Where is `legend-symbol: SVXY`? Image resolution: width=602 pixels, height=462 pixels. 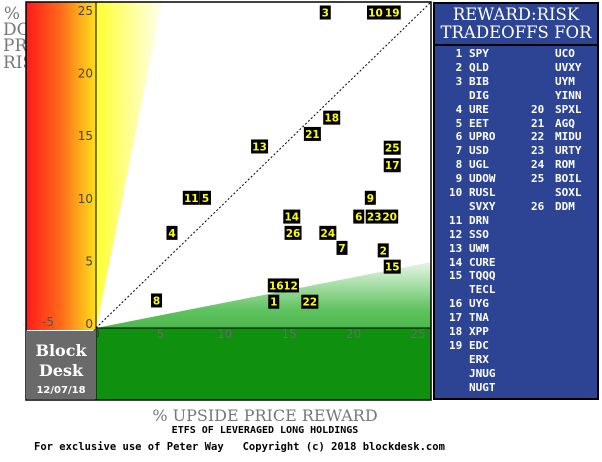 legend-symbol: SVXY is located at coordinates (482, 206).